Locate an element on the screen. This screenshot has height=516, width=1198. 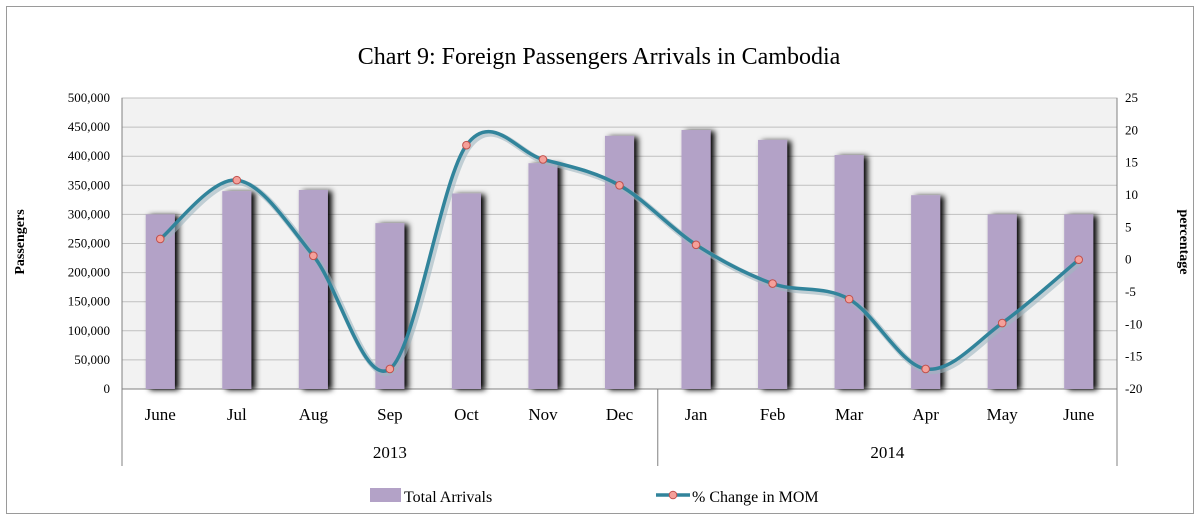
left-tick-label: 200,000 is located at coordinates (89, 272).